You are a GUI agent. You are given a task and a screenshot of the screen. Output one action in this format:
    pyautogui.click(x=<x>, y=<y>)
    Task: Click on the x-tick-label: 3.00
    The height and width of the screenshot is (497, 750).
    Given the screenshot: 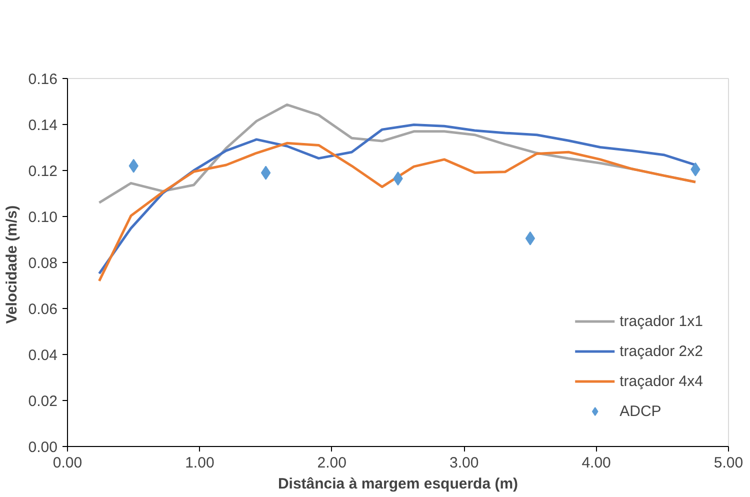 What is the action you would take?
    pyautogui.click(x=464, y=463)
    